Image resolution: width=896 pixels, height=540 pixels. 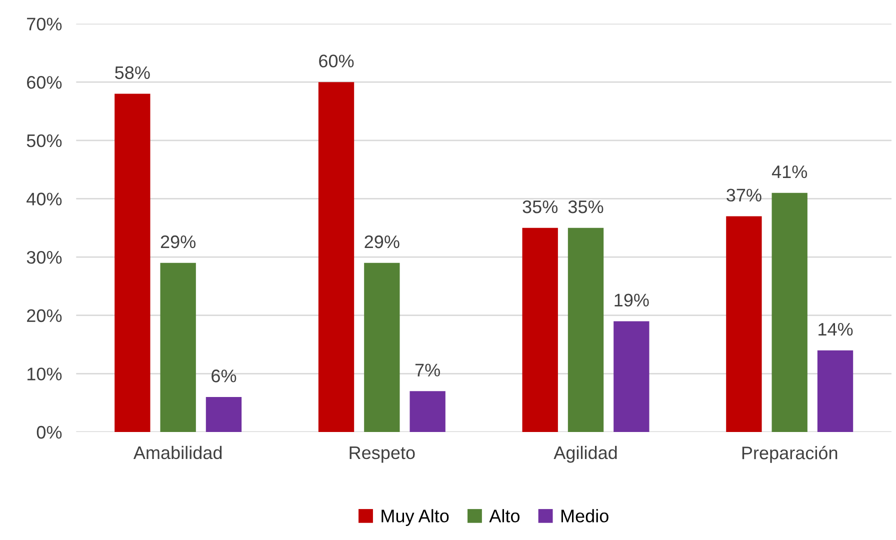 What do you see at coordinates (835, 329) in the screenshot?
I see `data-label: 14%` at bounding box center [835, 329].